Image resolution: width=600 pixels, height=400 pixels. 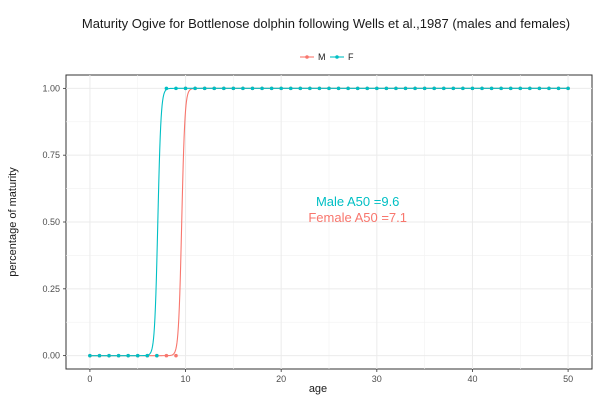 I want to click on y-axis-ticks: 0.00 0.25 0.50 0.75 1.00, so click(x=54, y=222).